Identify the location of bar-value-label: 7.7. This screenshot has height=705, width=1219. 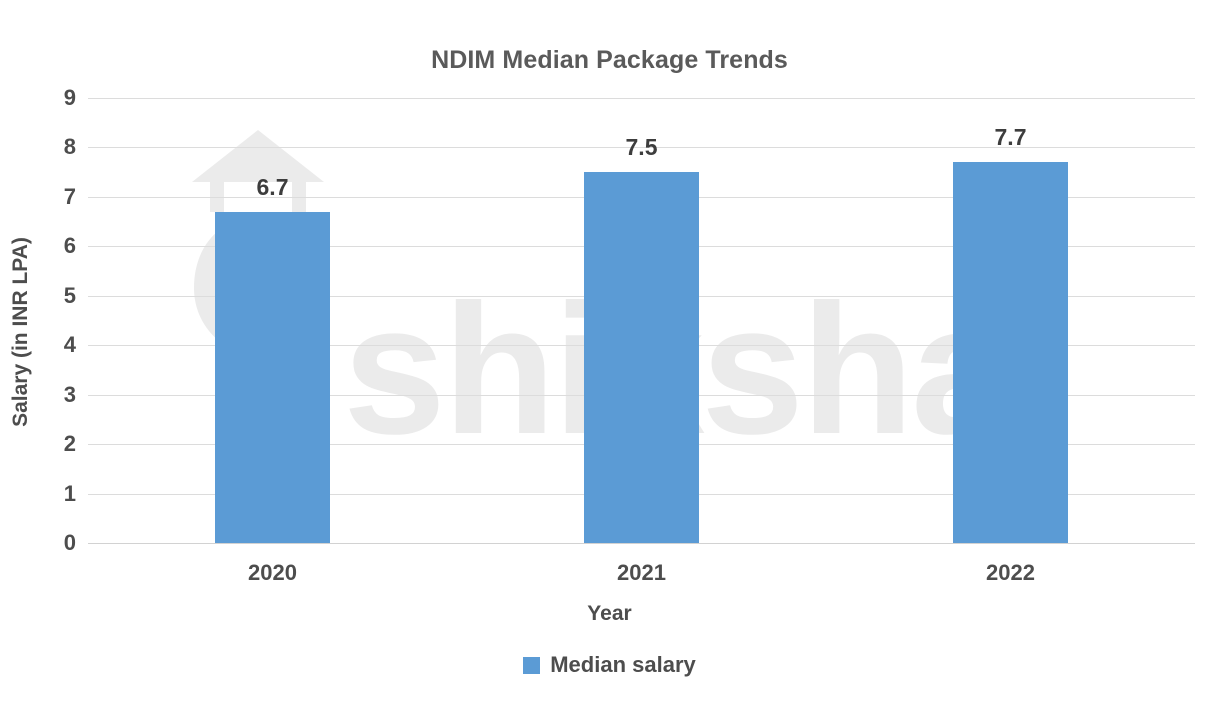
(1010, 137).